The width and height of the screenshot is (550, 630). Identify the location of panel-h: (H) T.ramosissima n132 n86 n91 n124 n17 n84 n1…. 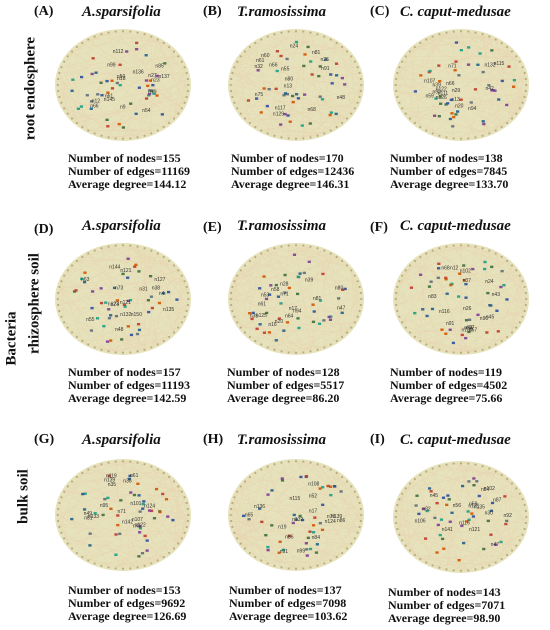
(294, 528).